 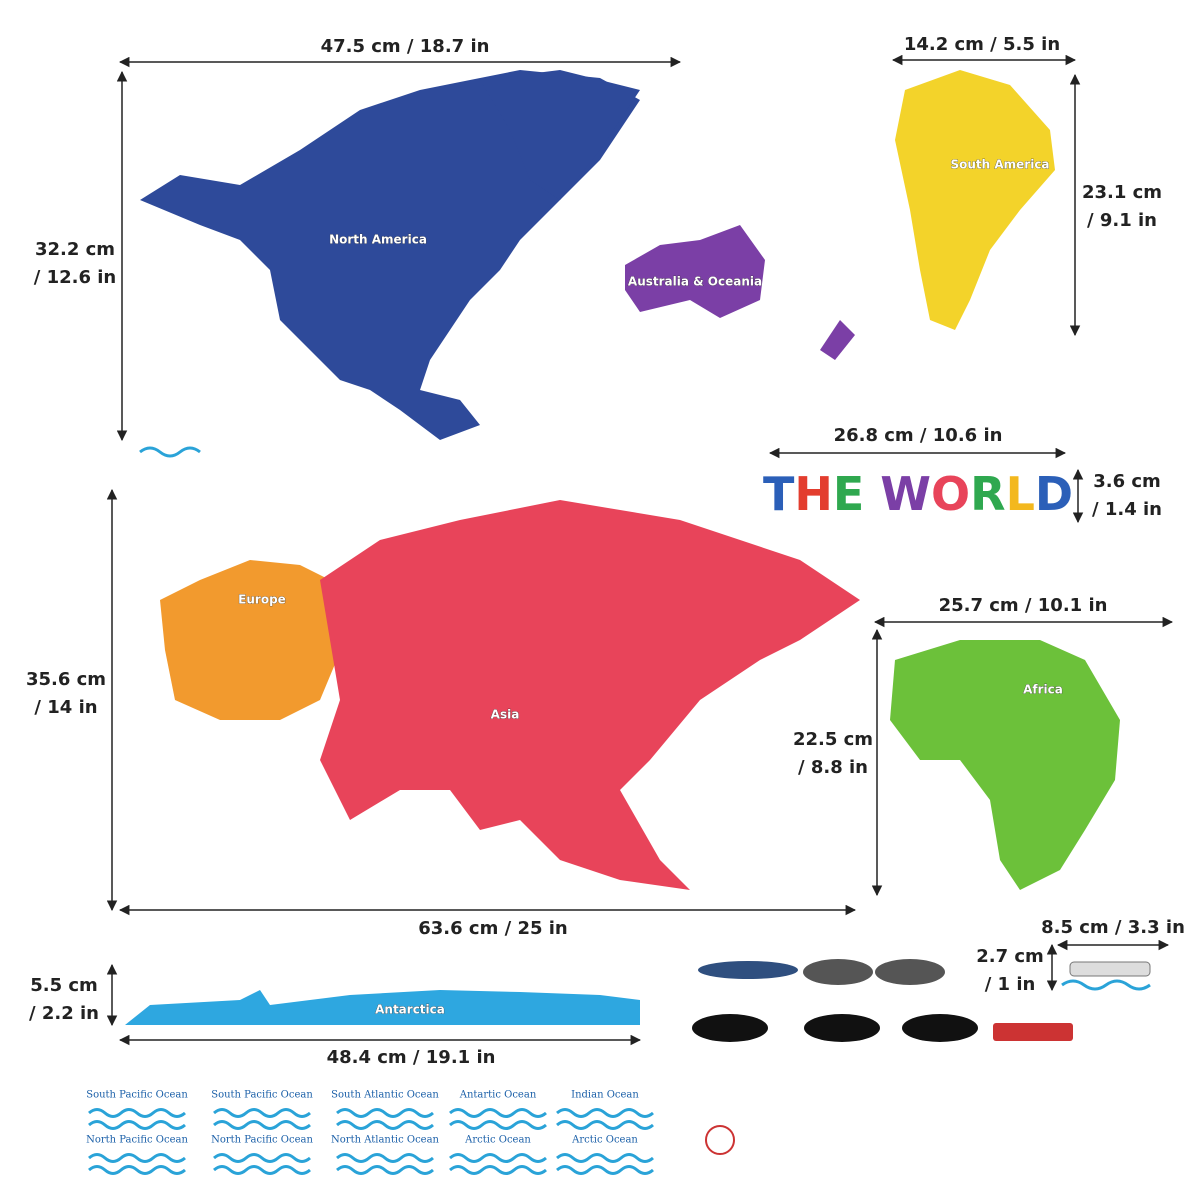 What do you see at coordinates (505, 715) in the screenshot?
I see `continent-label: Asia` at bounding box center [505, 715].